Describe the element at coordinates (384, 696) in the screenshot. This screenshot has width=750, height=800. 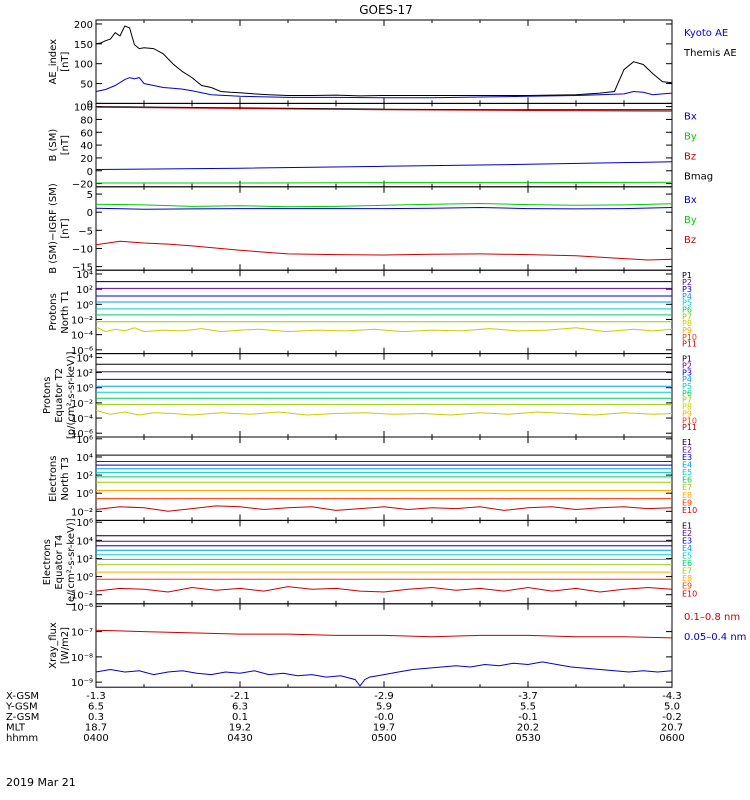
I see `ephemeris-value: -2.9` at that location.